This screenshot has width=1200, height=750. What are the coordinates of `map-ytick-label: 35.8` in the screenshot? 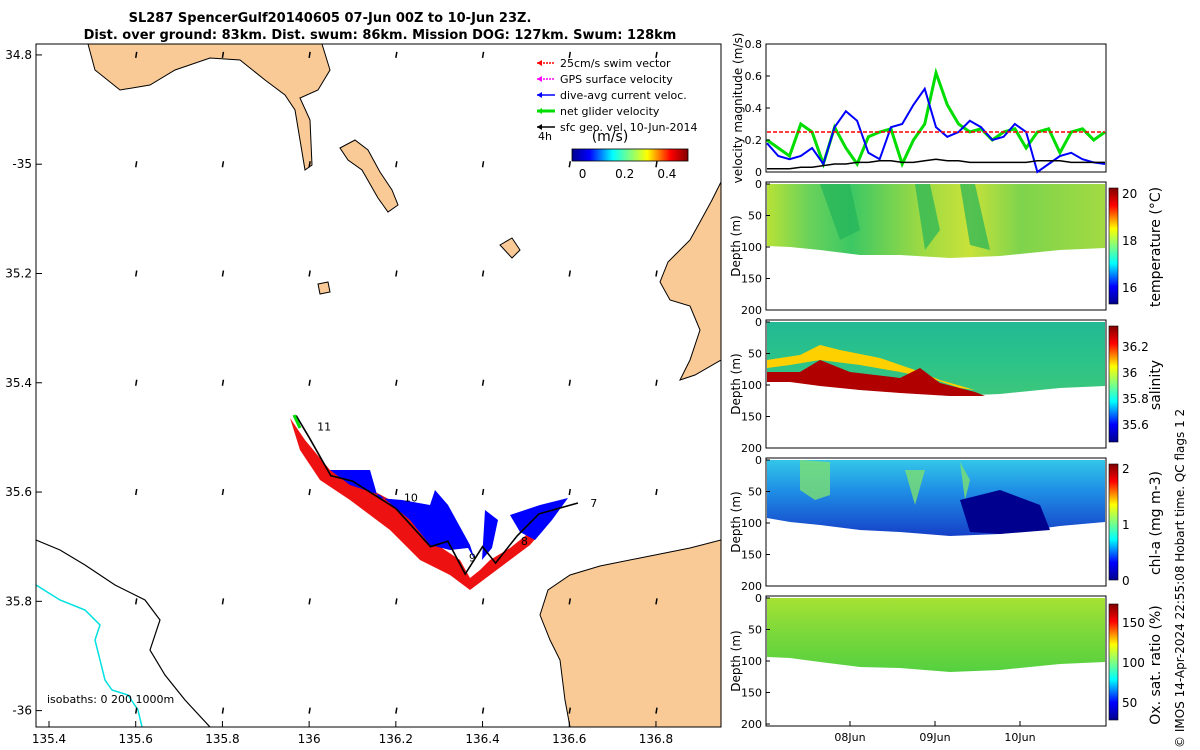 It's located at (18, 601).